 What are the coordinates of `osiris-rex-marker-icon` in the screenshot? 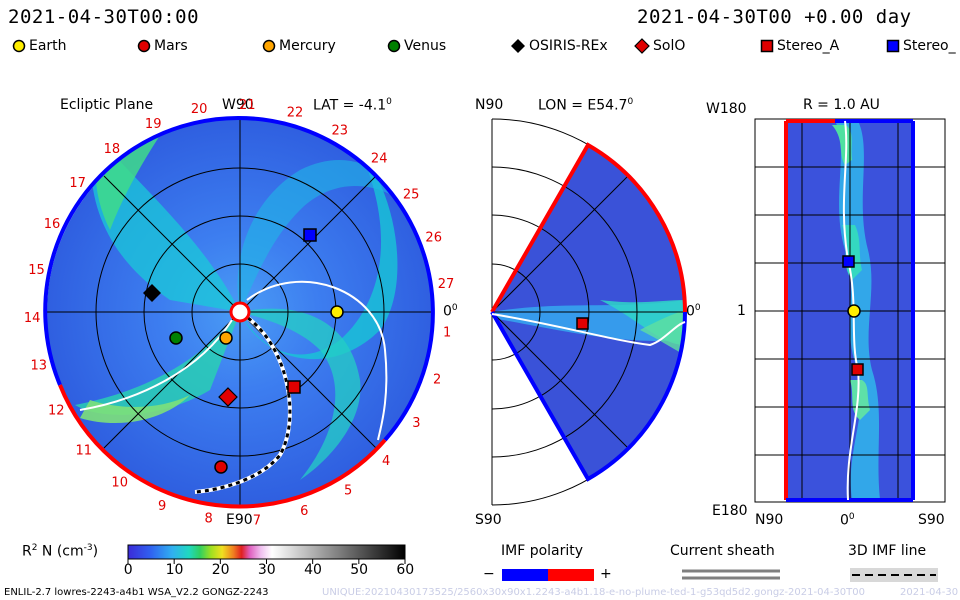 It's located at (518, 46).